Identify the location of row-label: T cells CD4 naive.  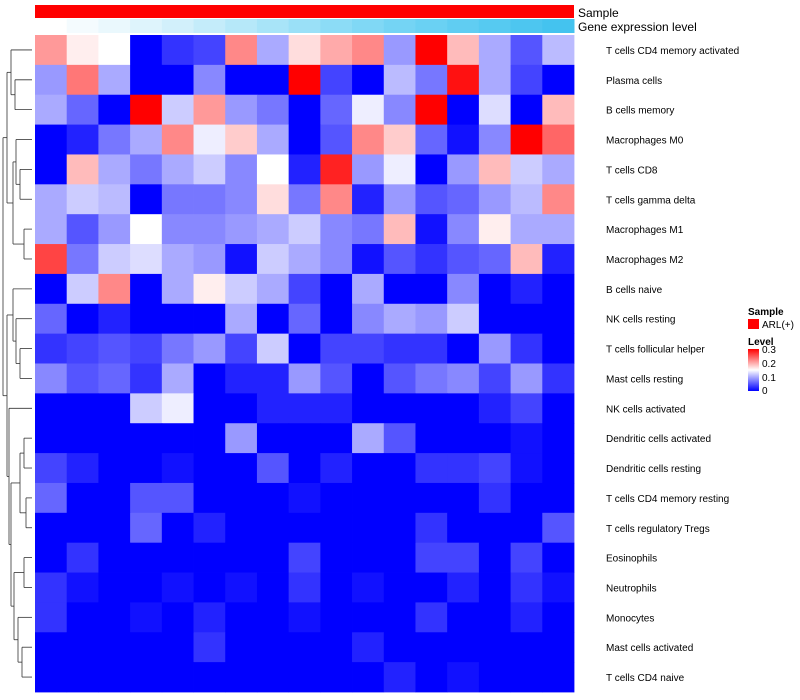
(645, 678).